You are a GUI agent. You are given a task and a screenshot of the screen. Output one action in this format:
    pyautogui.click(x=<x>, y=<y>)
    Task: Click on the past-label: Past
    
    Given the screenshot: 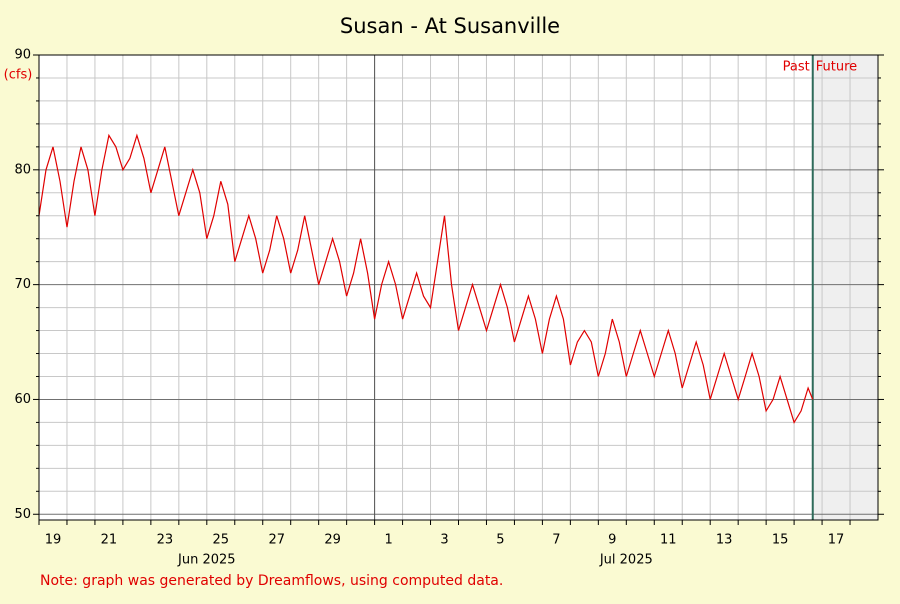 What is the action you would take?
    pyautogui.click(x=796, y=67)
    